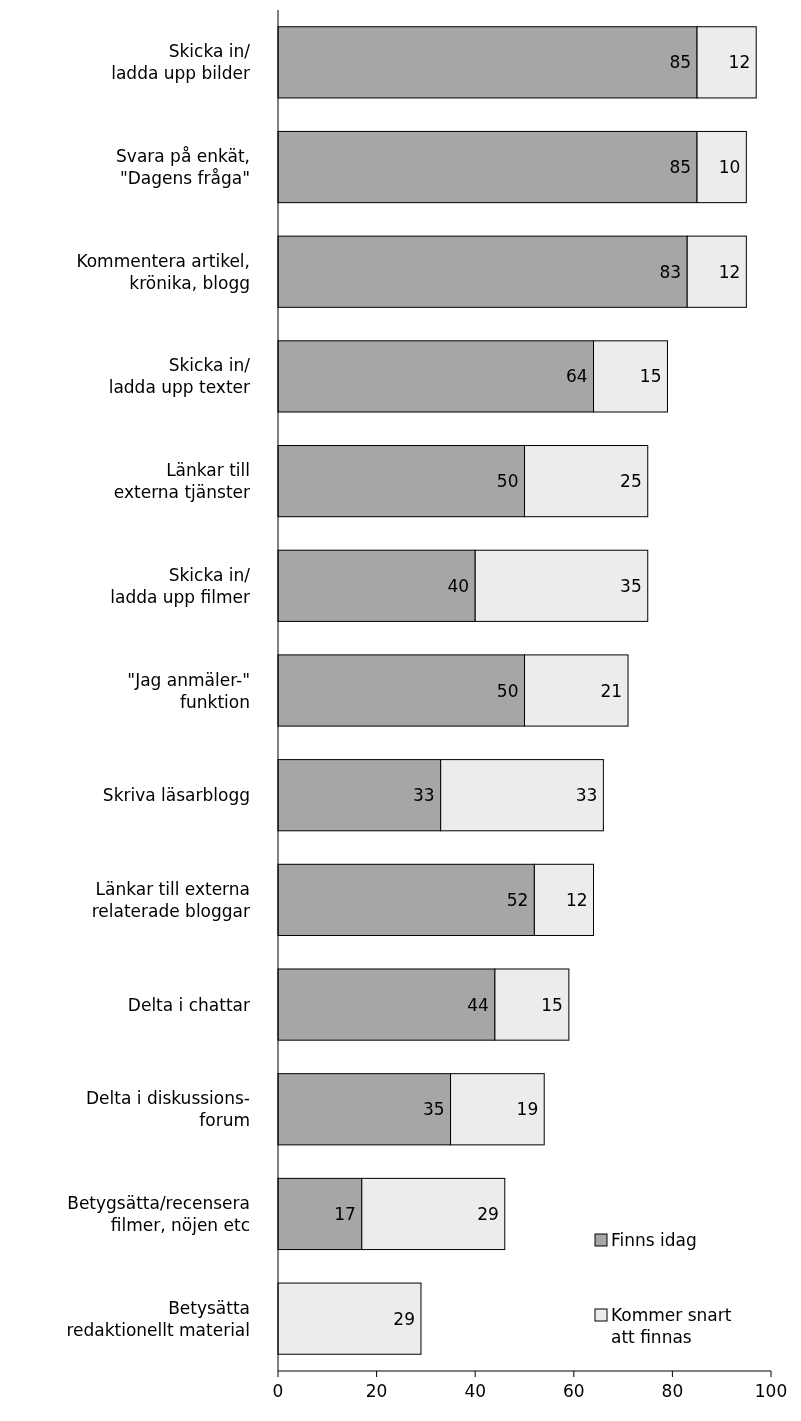 This screenshot has height=1421, width=801. What do you see at coordinates (729, 167) in the screenshot?
I see `data-label: 10` at bounding box center [729, 167].